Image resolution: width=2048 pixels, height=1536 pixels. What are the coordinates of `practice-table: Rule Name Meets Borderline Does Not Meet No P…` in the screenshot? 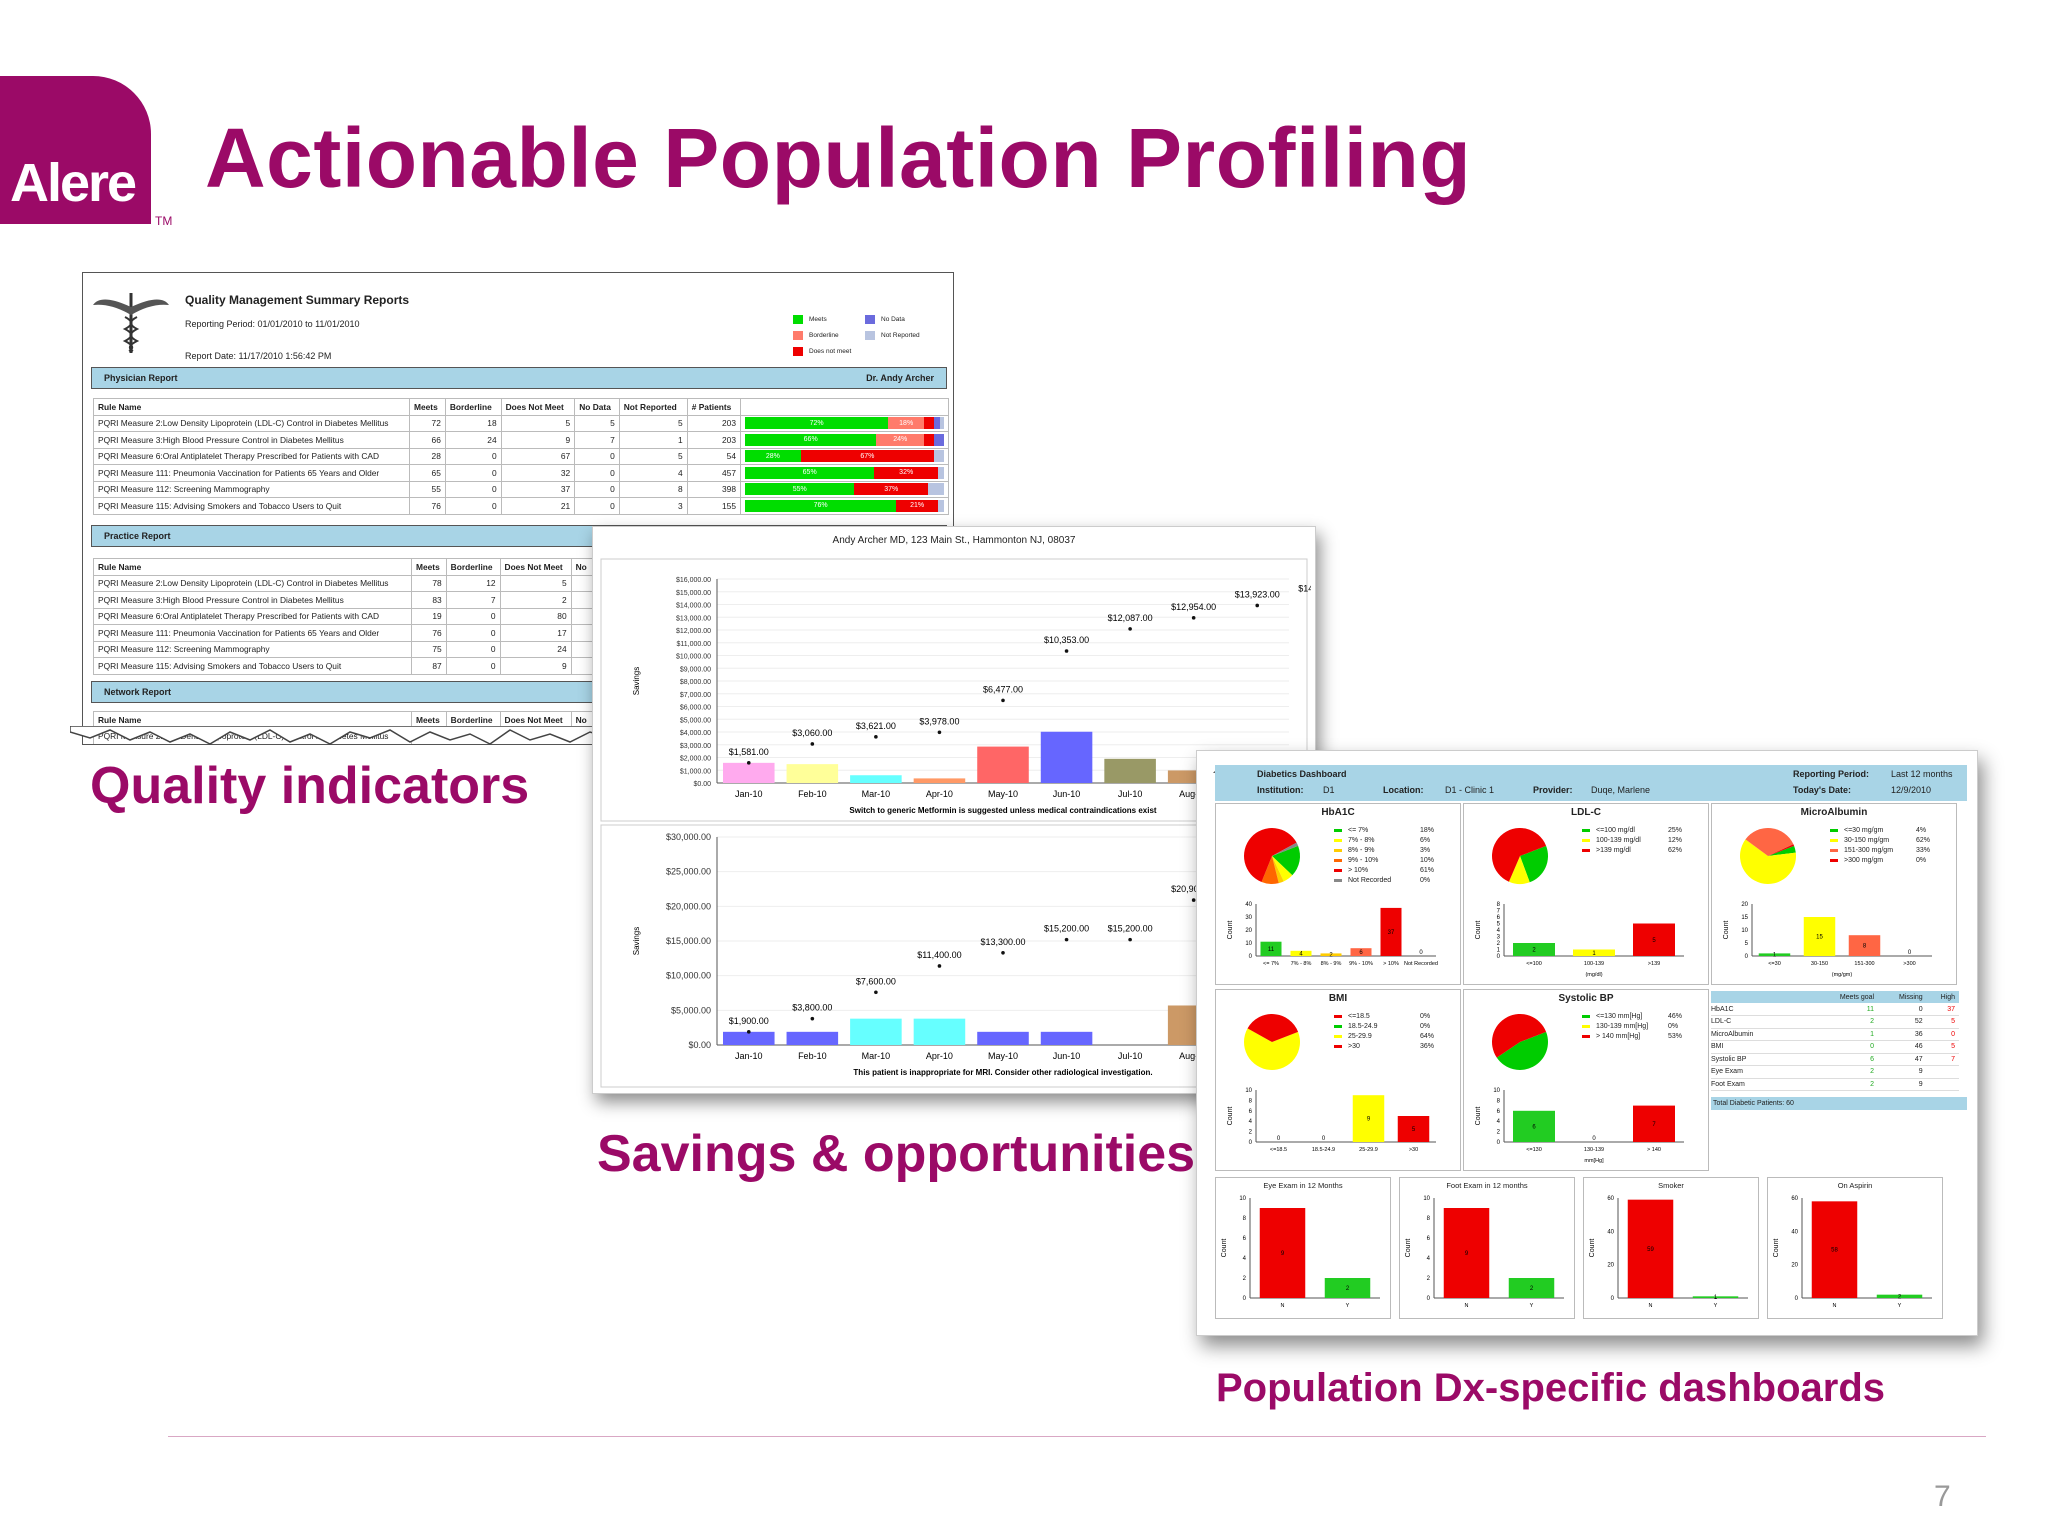 It's located at (343, 616).